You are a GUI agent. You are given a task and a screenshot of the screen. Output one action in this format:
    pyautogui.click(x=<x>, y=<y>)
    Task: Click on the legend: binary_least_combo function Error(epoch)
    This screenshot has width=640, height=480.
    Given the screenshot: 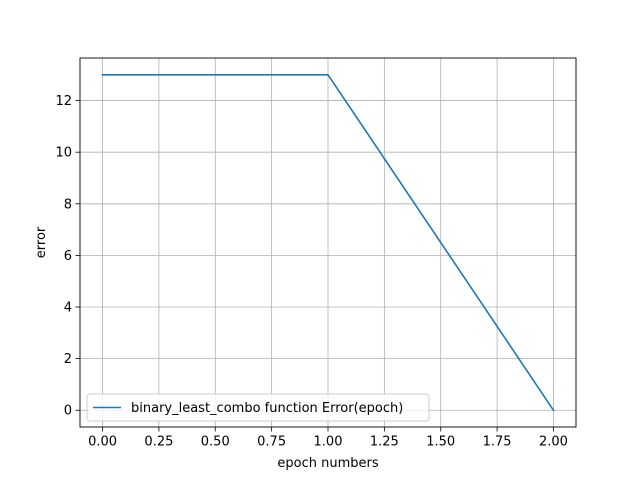 What is the action you would take?
    pyautogui.click(x=258, y=407)
    